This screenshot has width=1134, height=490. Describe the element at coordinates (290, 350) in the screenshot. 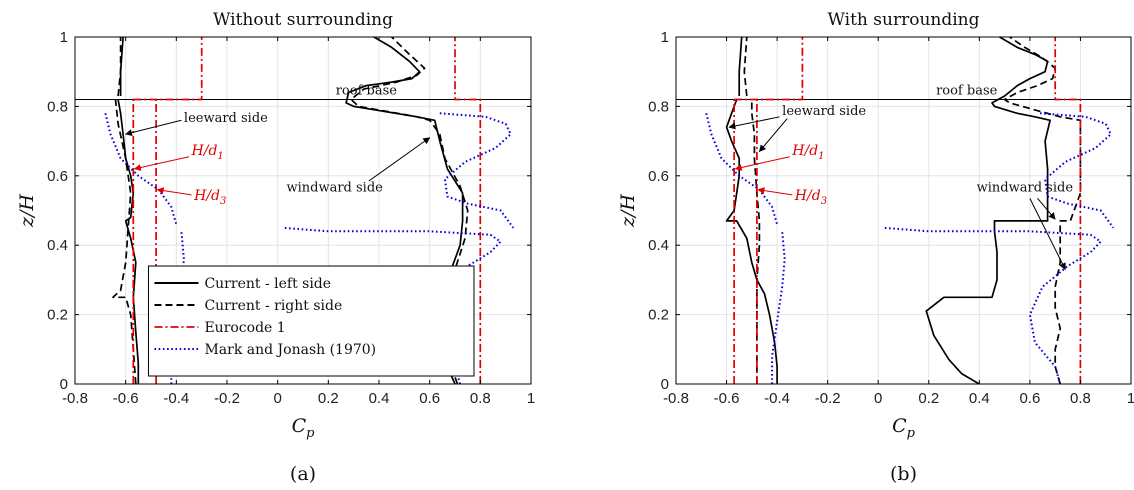

I see `legend-entry: Mark and Jonash (1970)` at that location.